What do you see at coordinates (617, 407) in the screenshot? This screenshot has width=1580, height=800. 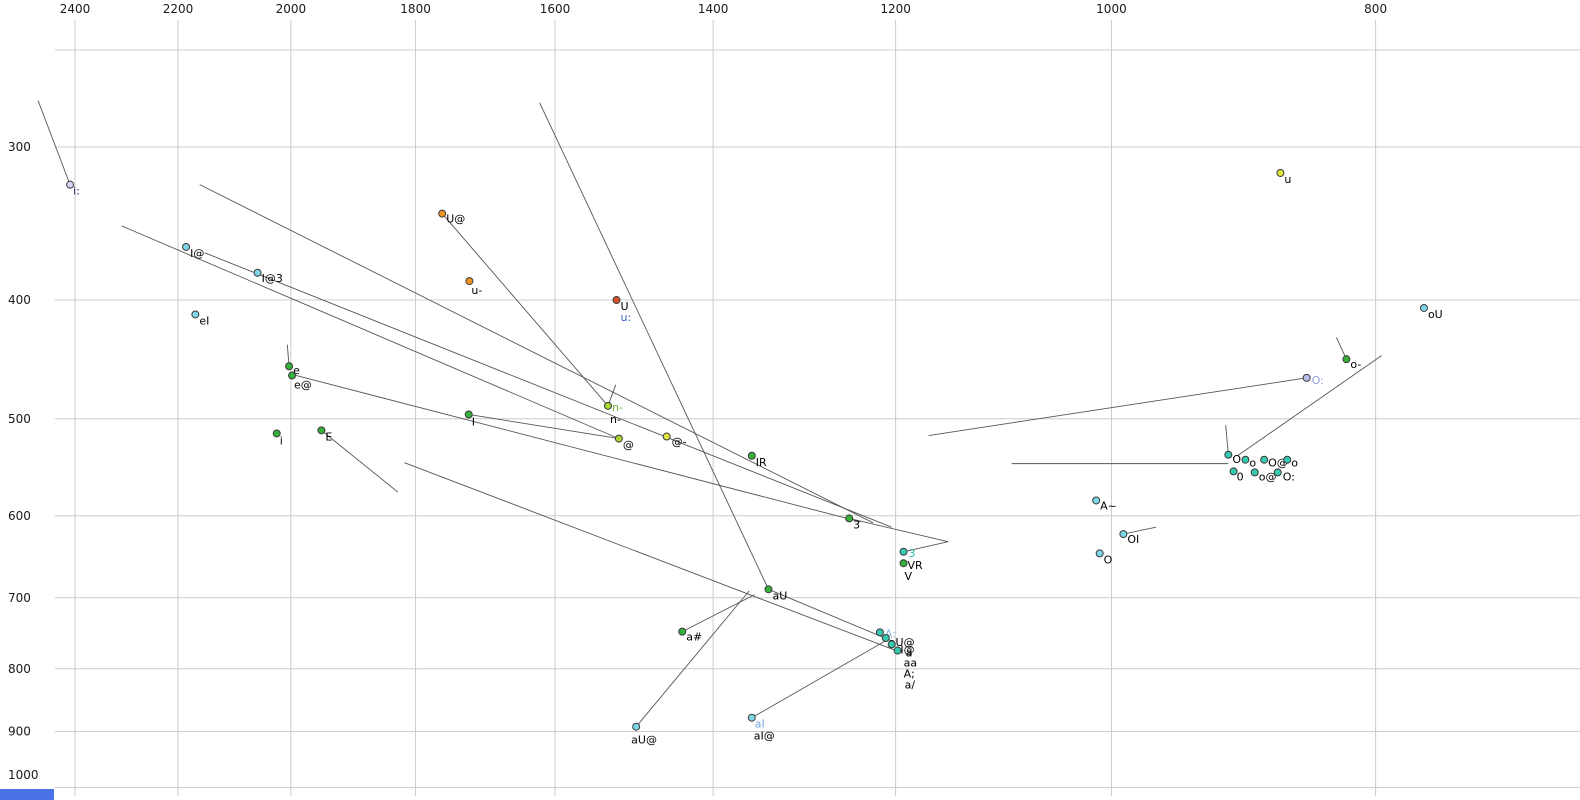 I see `point-label-n_bar-0: n-` at bounding box center [617, 407].